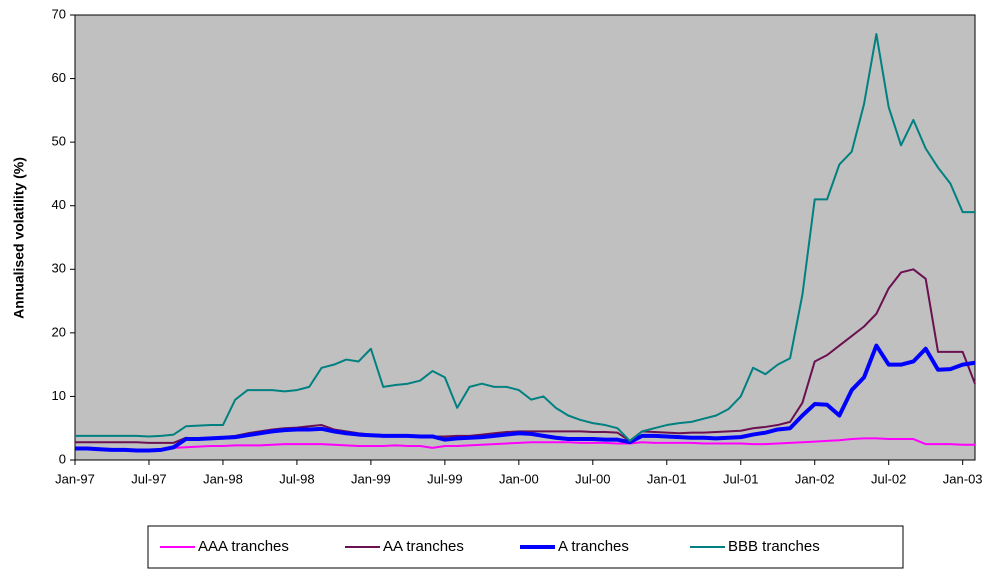 This screenshot has width=993, height=580. What do you see at coordinates (423, 546) in the screenshot?
I see `legend-label: AA tranches` at bounding box center [423, 546].